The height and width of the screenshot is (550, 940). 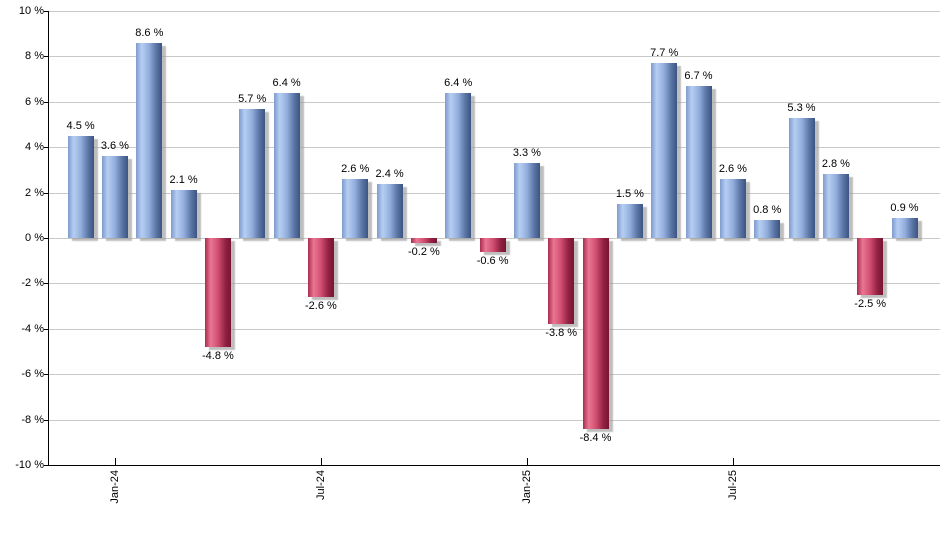 I want to click on y-axis-tick-label: 0 %, so click(x=34, y=238).